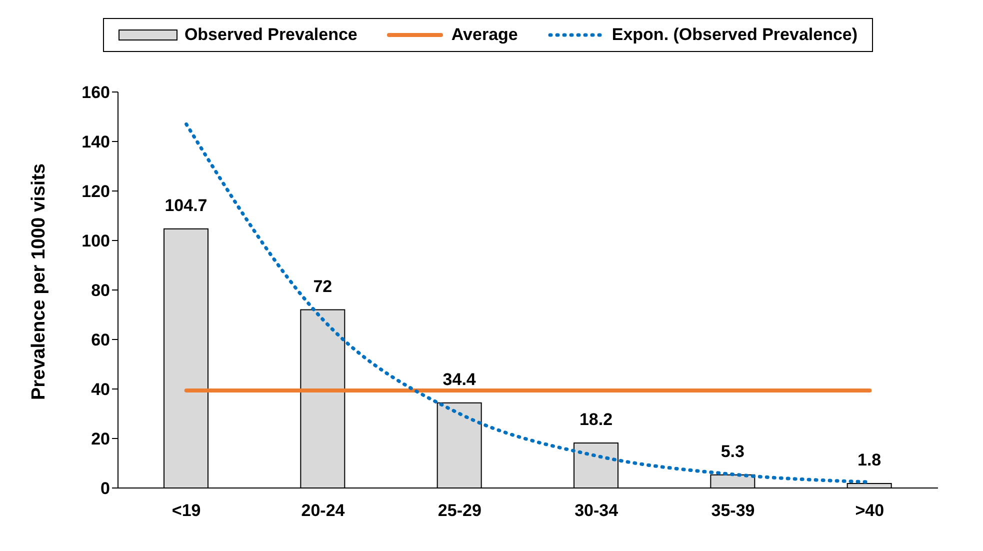 The width and height of the screenshot is (983, 551). Describe the element at coordinates (484, 35) in the screenshot. I see `legend-label: Average` at that location.